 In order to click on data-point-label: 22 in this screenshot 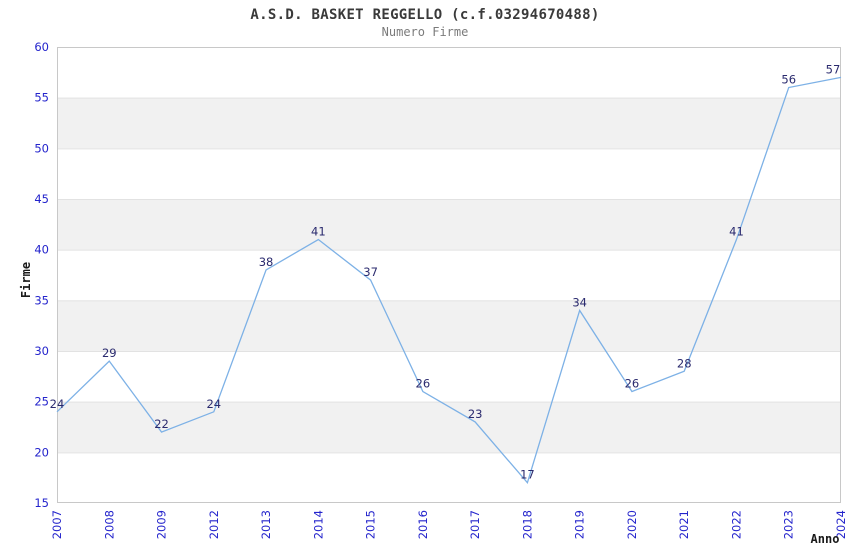, I will do `click(161, 424)`.